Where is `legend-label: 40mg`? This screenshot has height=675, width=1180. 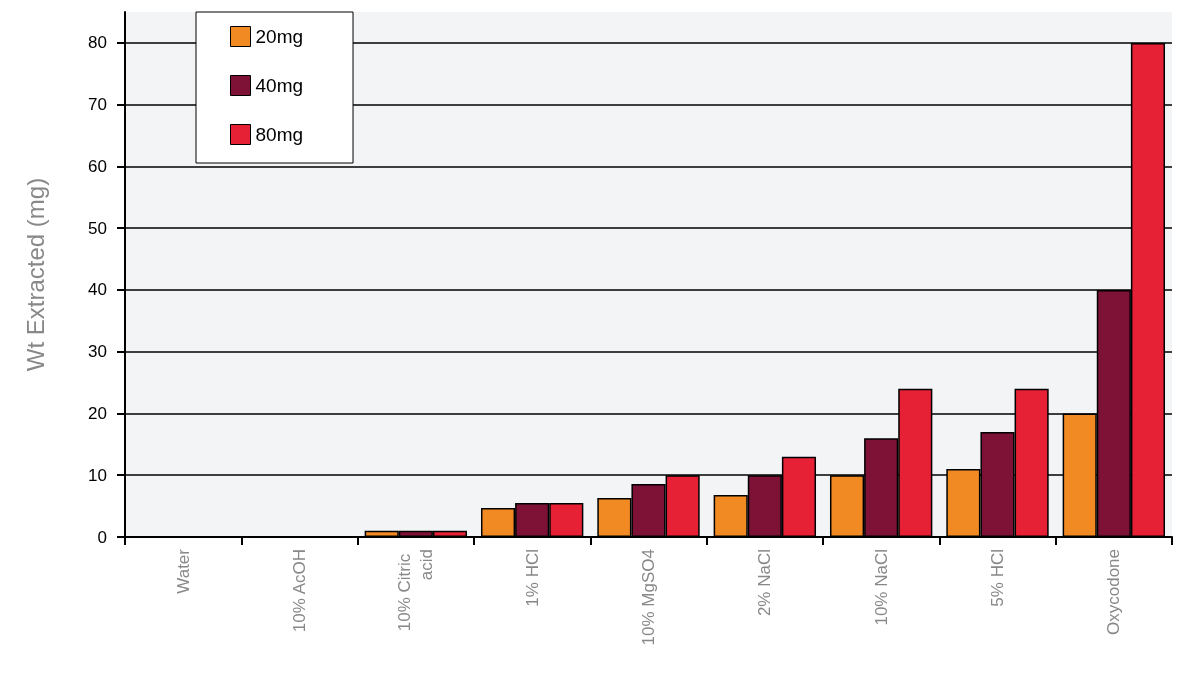 legend-label: 40mg is located at coordinates (279, 85).